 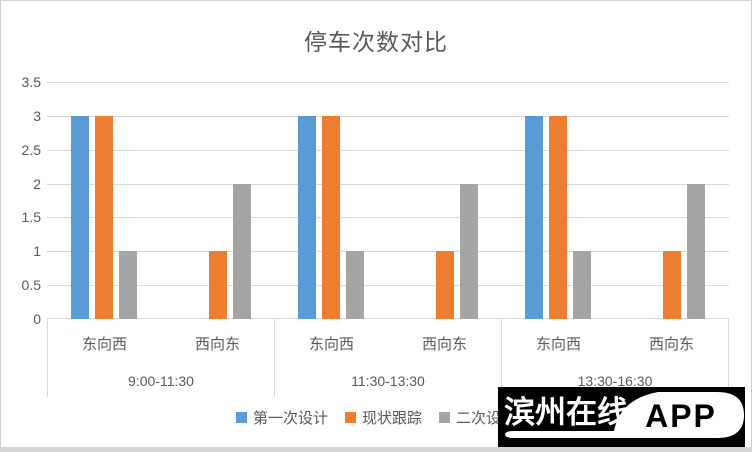 I want to click on watermark-badge-shape: APP, so click(x=621, y=417).